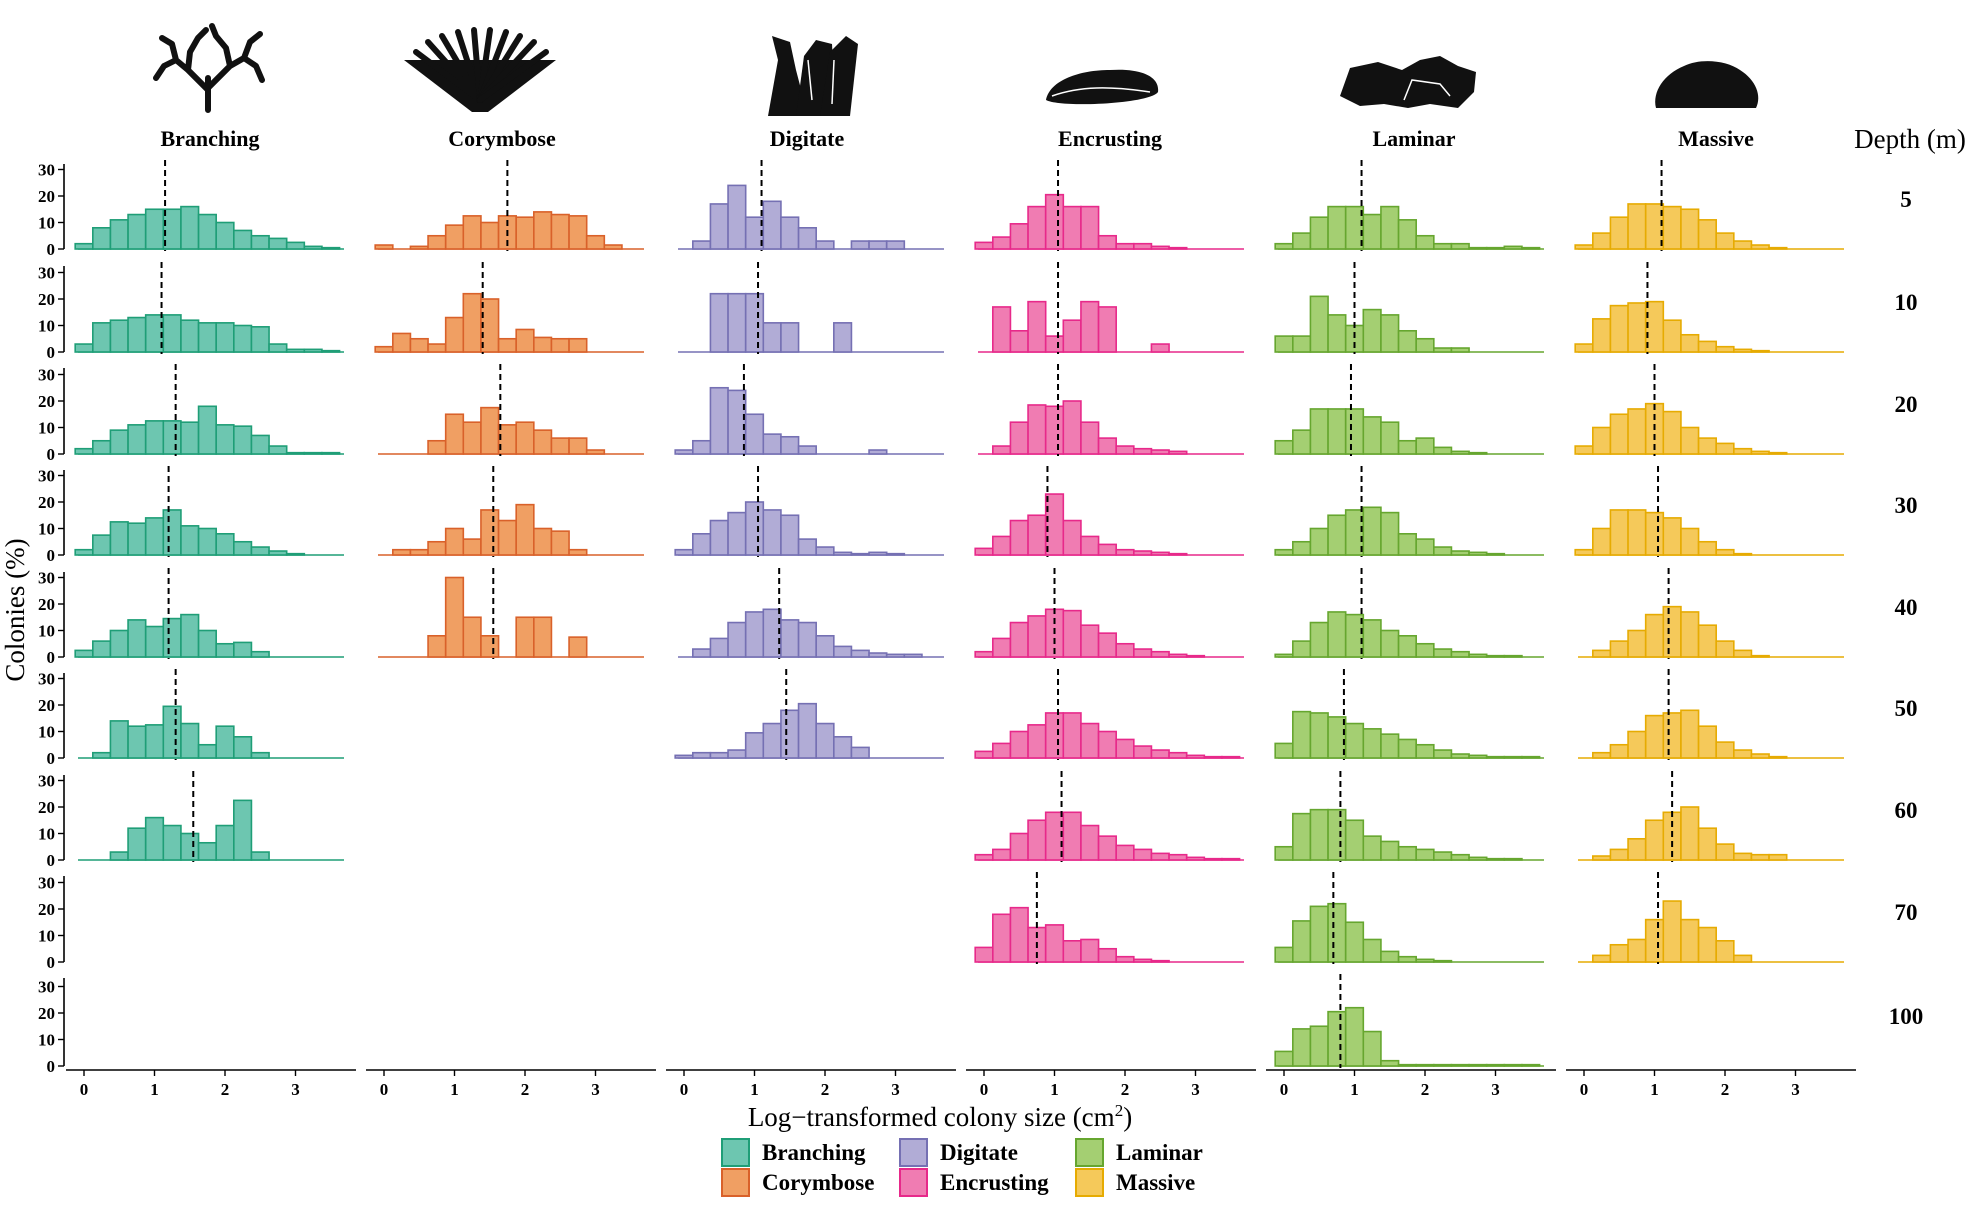 The image size is (1977, 1221). I want to click on x-tick-label: 0, so click(684, 1089).